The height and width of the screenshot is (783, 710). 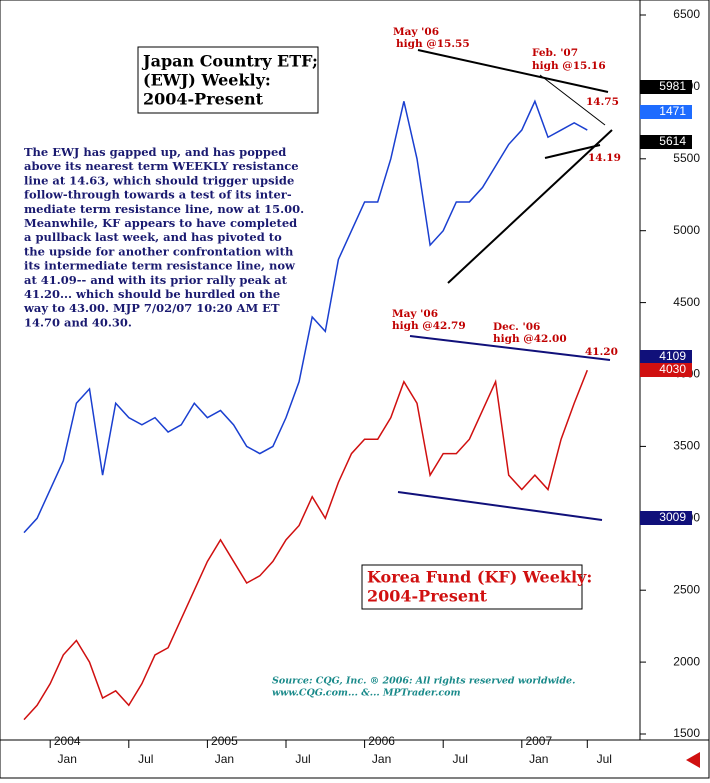 What do you see at coordinates (516, 327) in the screenshot?
I see `annotation: Dec. '06` at bounding box center [516, 327].